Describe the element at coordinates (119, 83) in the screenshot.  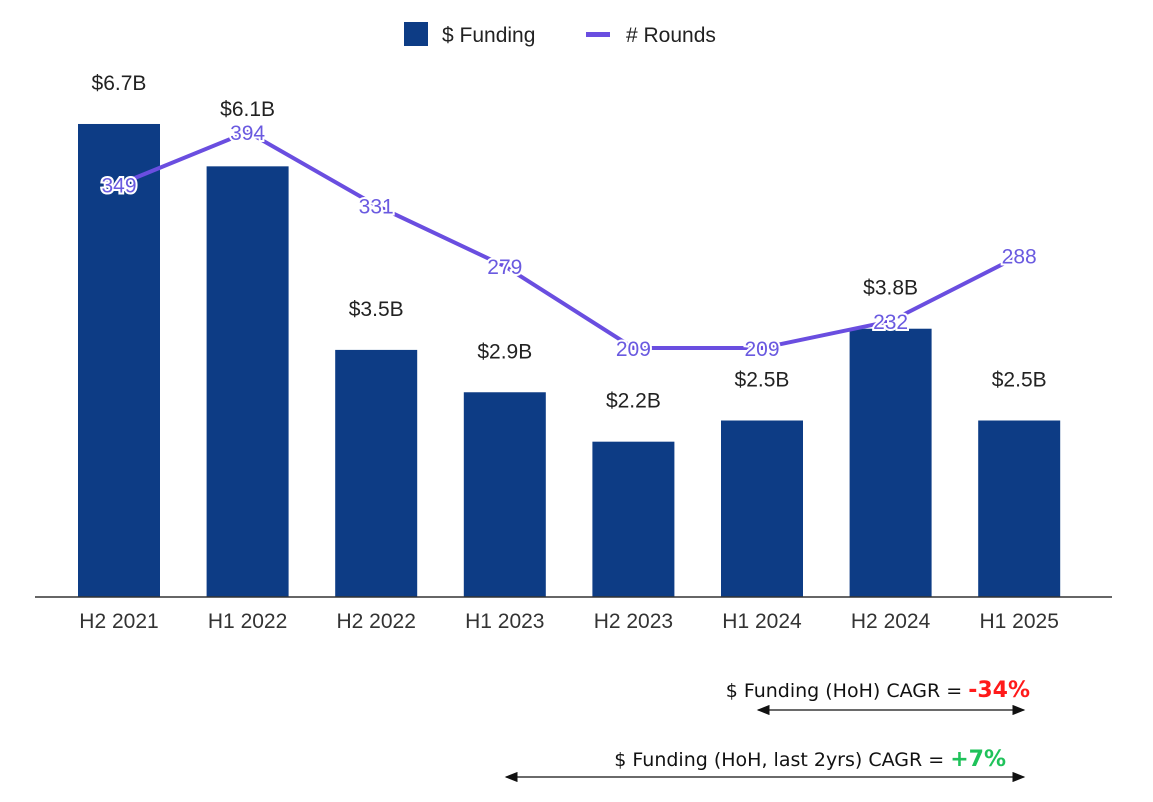
I see `bar-value-label: $6.7B` at that location.